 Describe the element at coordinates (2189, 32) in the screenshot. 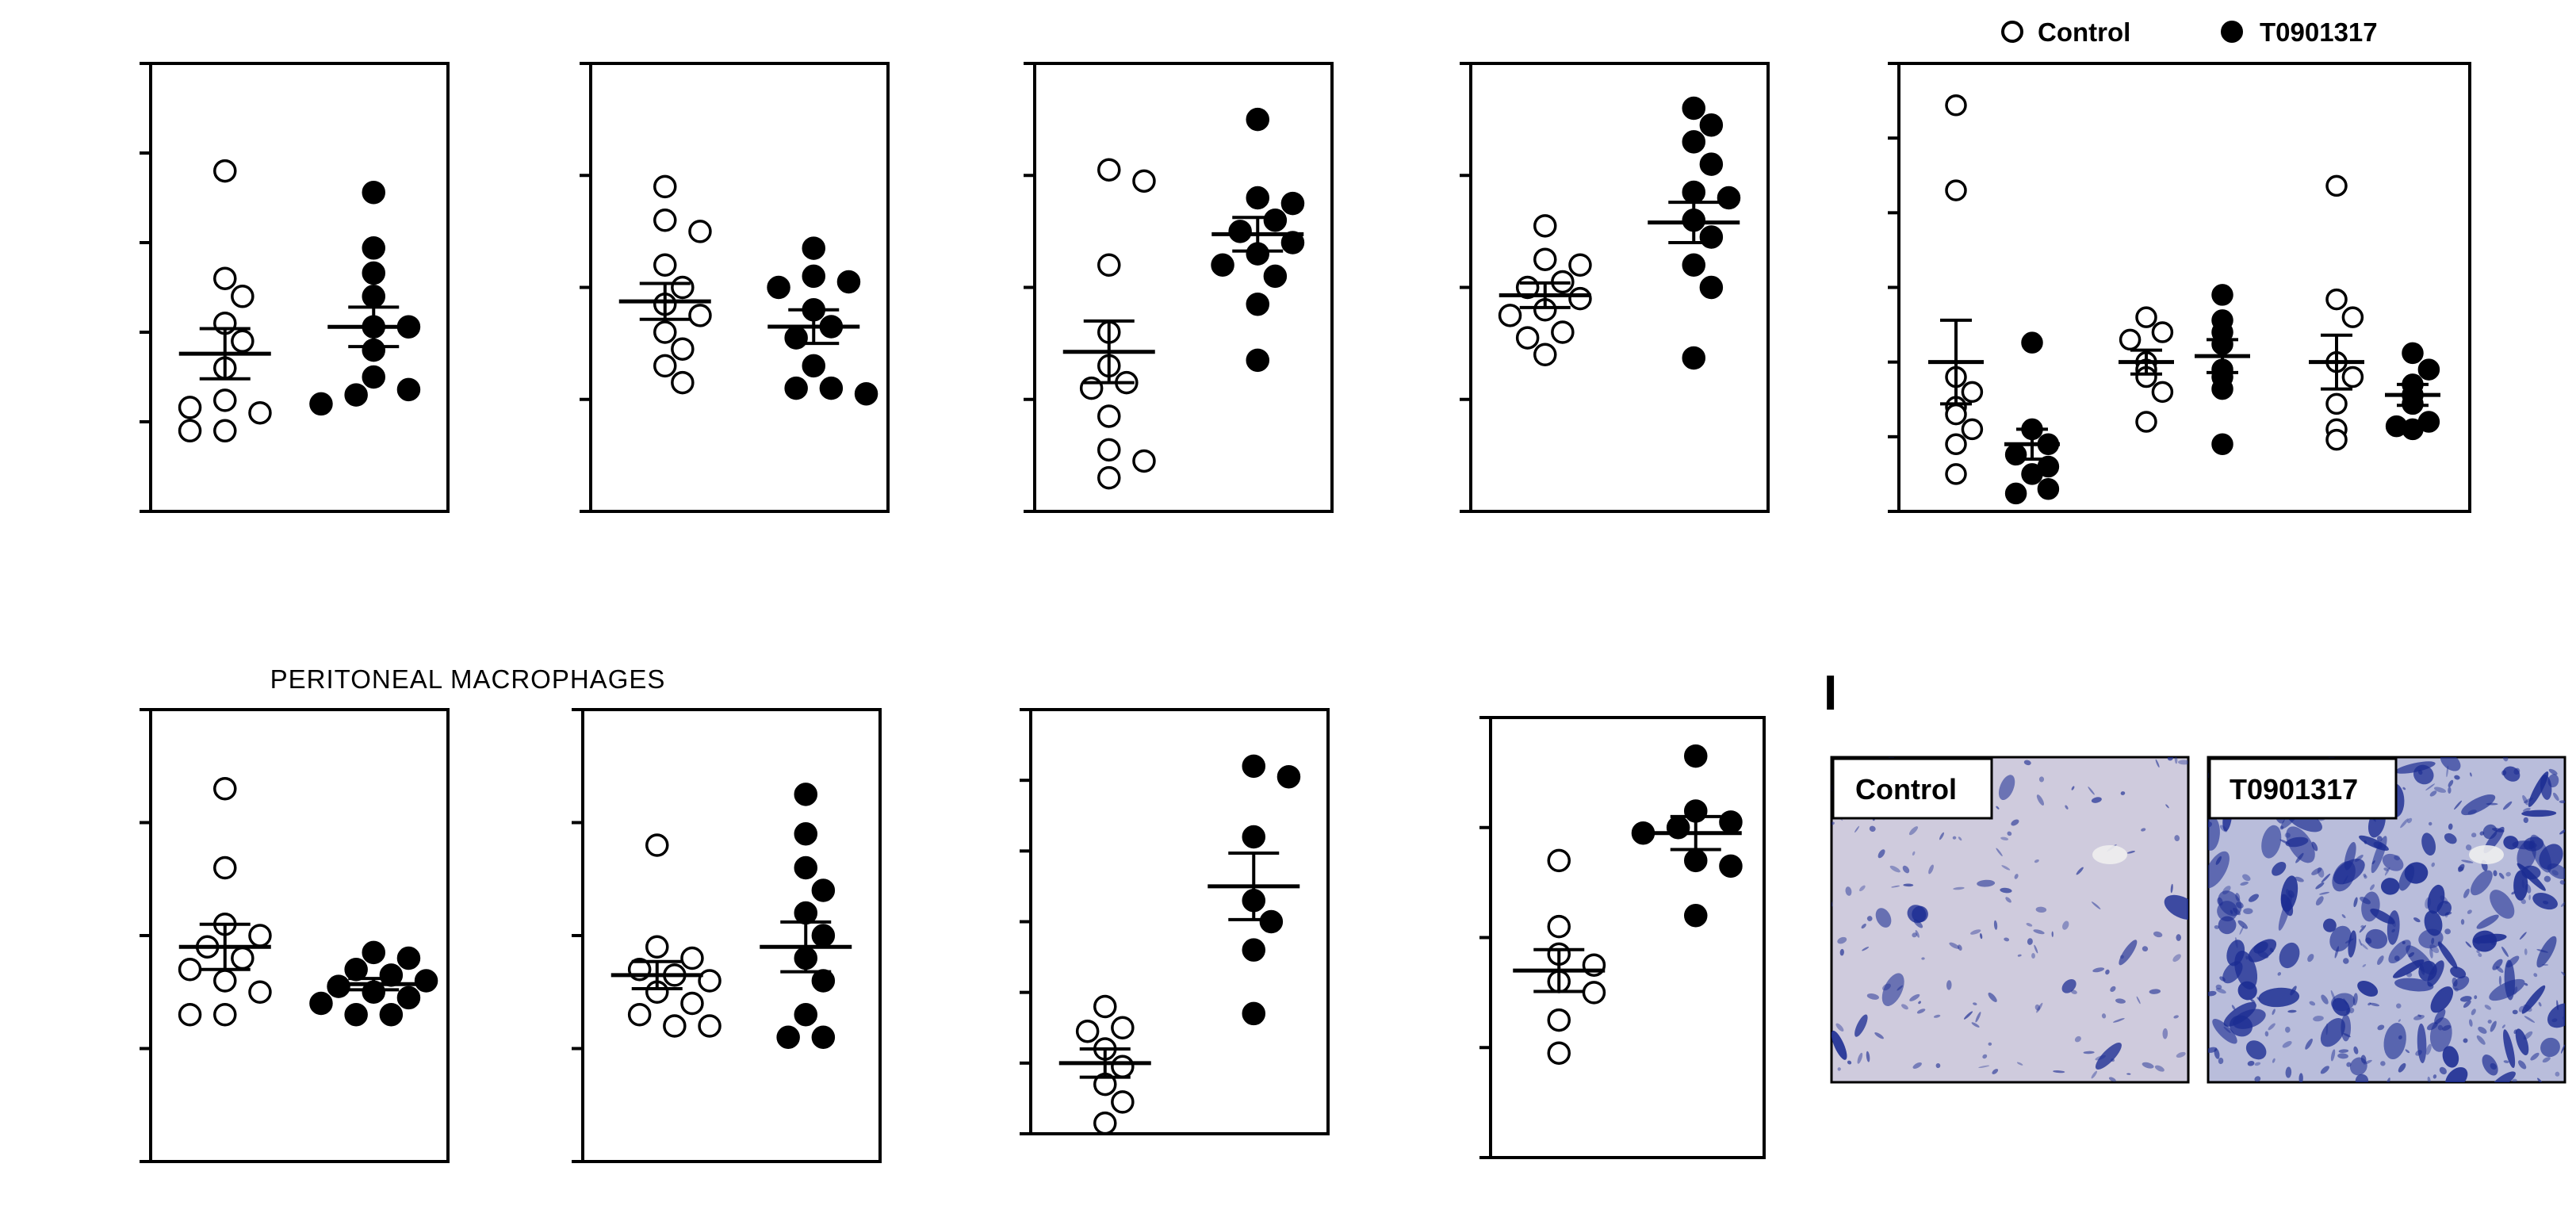

I see `legend: Control T0901317` at that location.